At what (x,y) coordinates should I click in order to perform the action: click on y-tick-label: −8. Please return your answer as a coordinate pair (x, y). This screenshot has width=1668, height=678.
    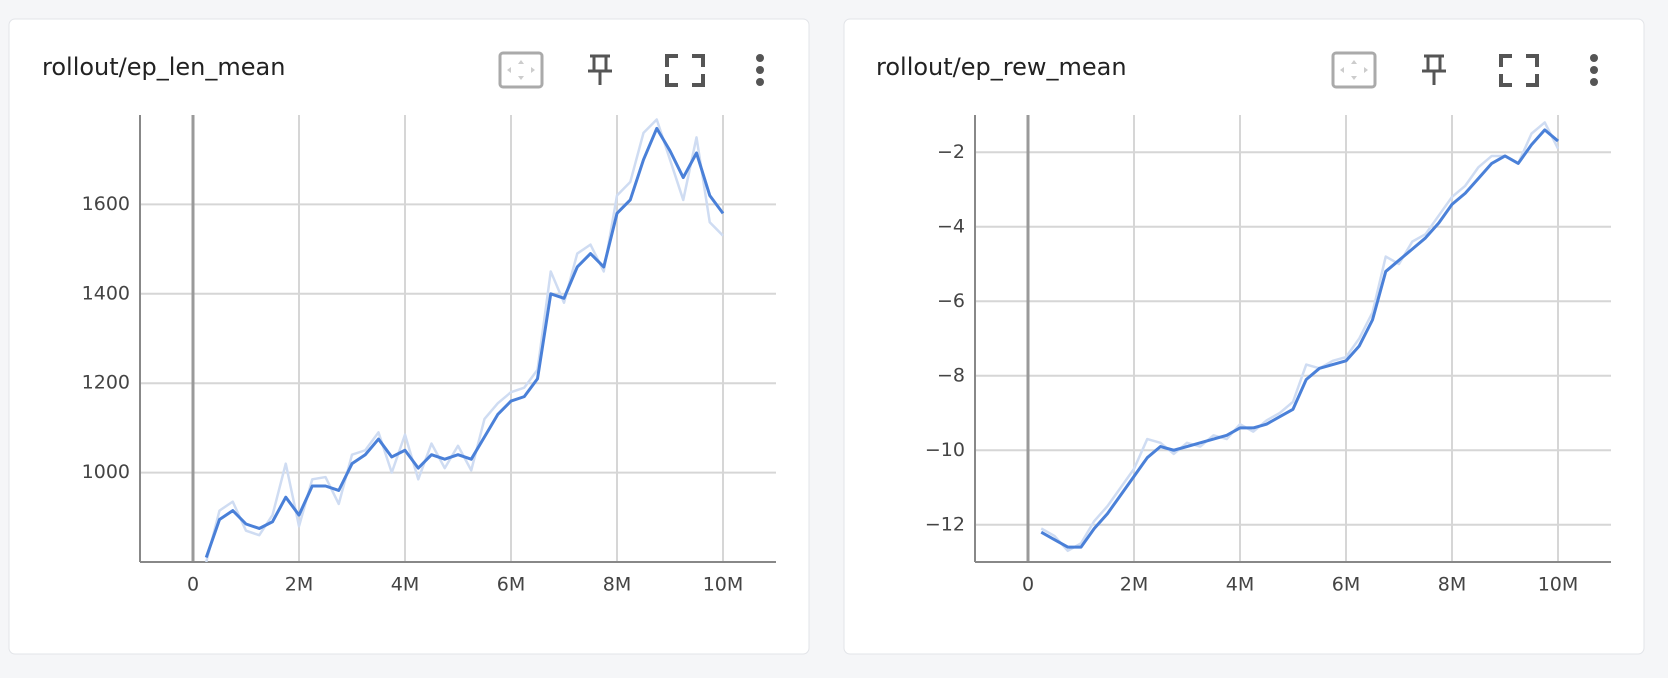
    Looking at the image, I should click on (951, 375).